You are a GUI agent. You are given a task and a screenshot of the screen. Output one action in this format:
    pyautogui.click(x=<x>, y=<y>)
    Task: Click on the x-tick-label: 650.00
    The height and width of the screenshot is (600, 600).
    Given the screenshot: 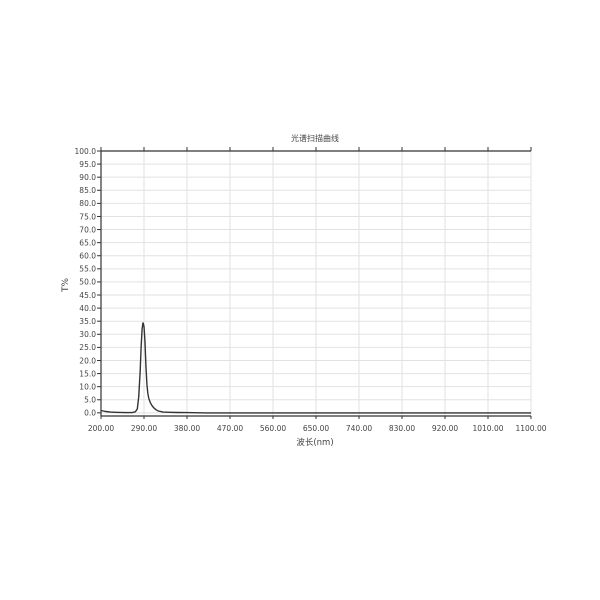 What is the action you would take?
    pyautogui.click(x=316, y=428)
    